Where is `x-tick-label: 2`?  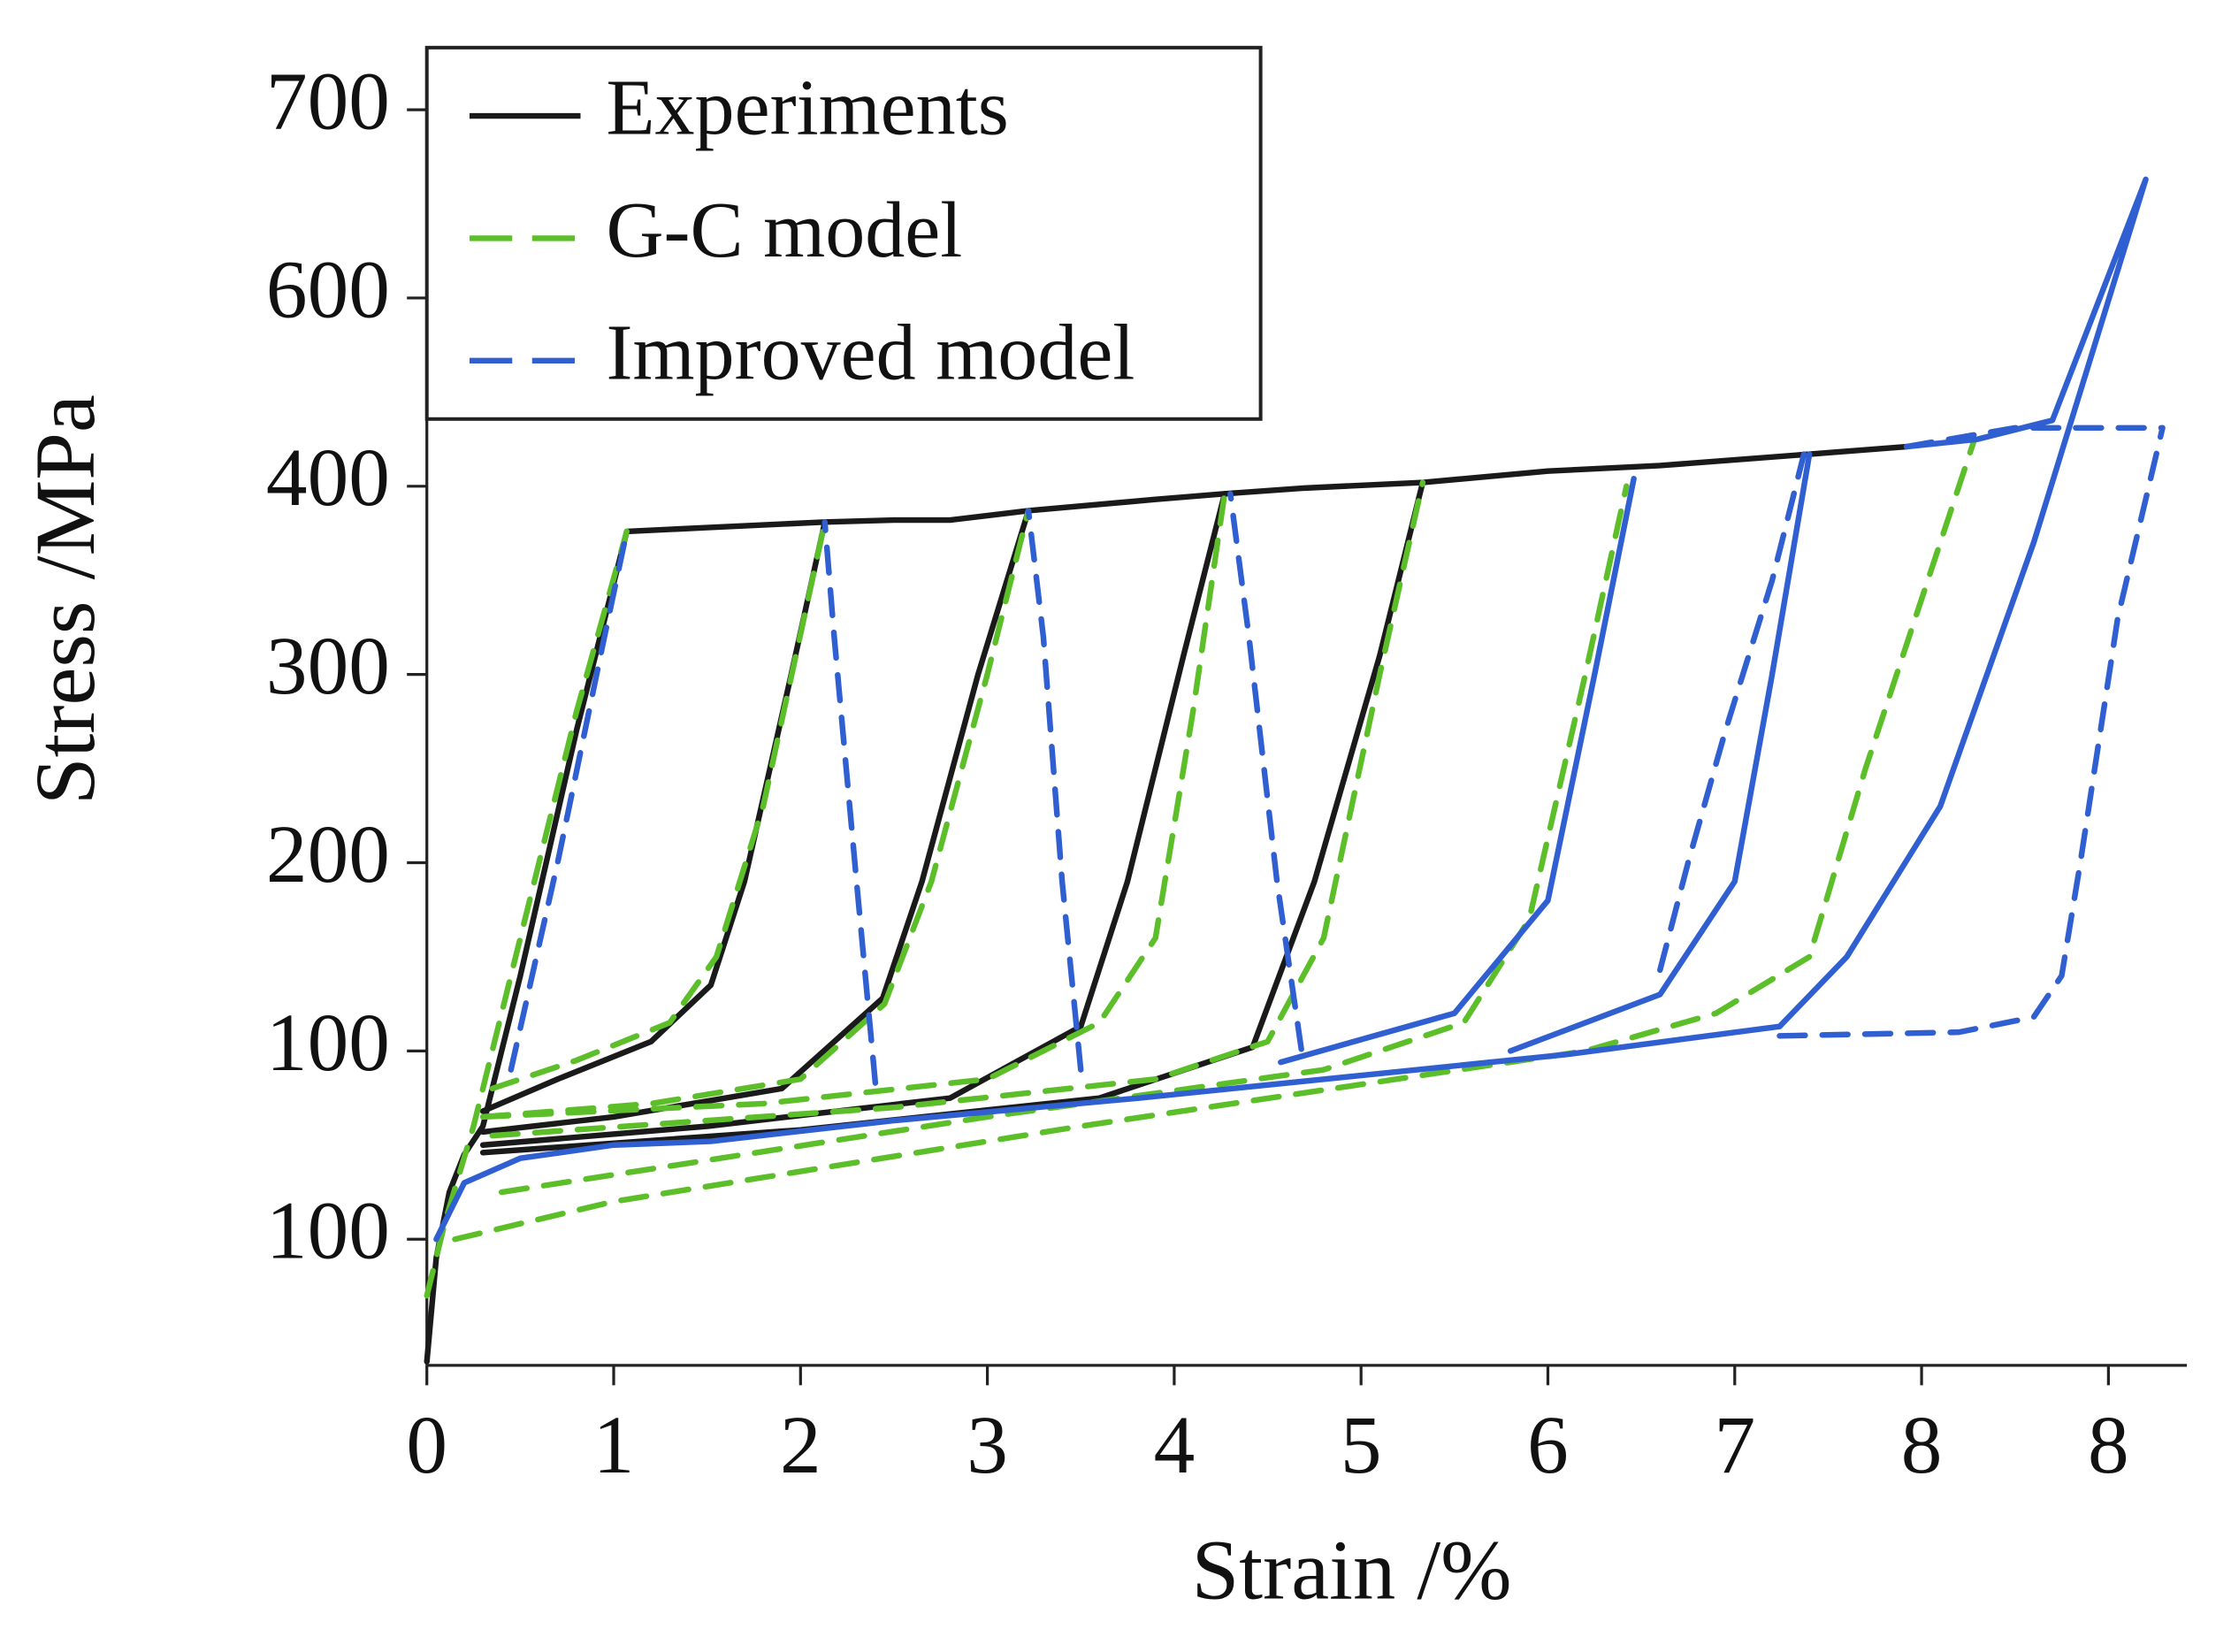
x-tick-label: 2 is located at coordinates (800, 1445).